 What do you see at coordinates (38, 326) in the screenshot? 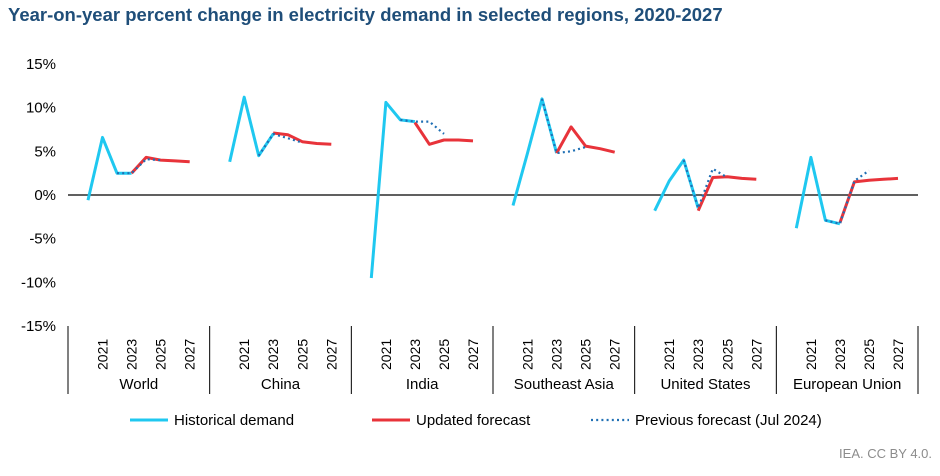
I see `y-tick-label: -15%` at bounding box center [38, 326].